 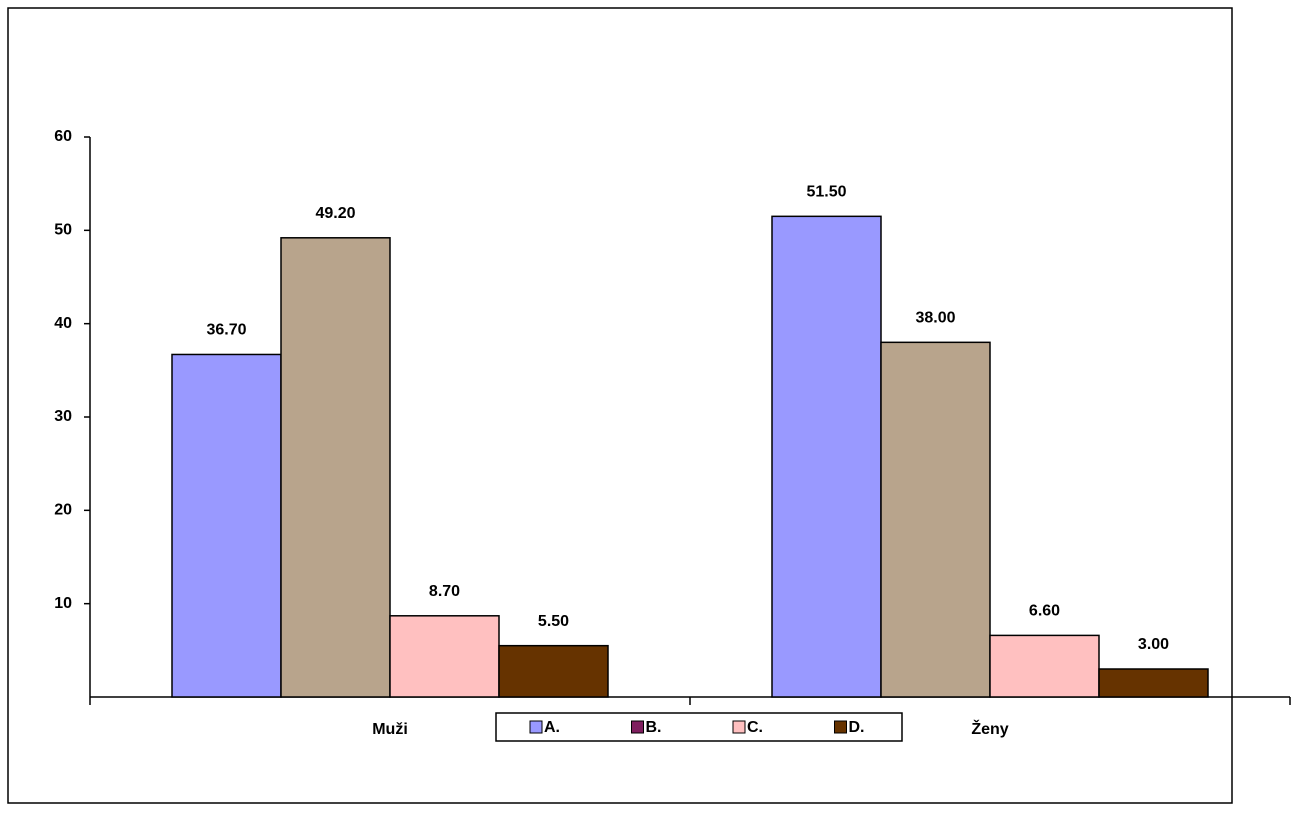 I want to click on data-label: 5.50, so click(x=553, y=621).